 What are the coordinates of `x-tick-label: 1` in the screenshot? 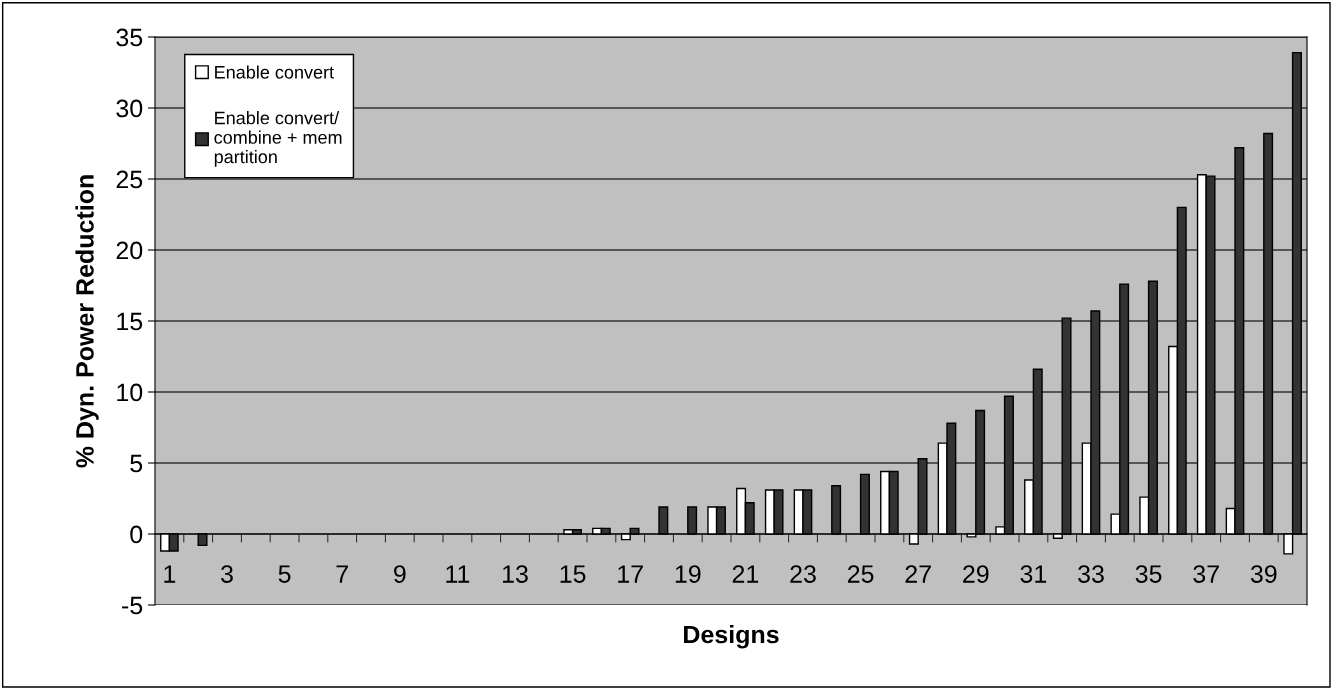 It's located at (170, 574).